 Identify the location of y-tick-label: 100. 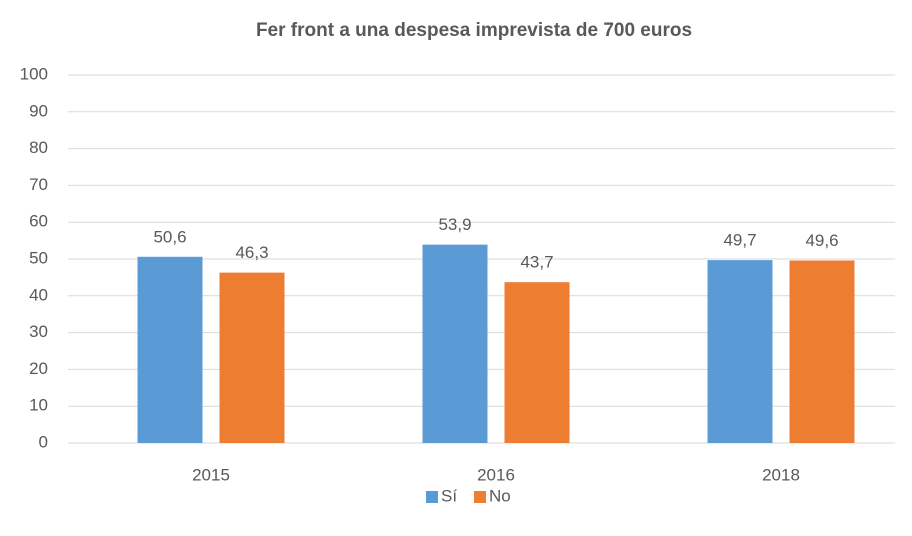
(34, 73).